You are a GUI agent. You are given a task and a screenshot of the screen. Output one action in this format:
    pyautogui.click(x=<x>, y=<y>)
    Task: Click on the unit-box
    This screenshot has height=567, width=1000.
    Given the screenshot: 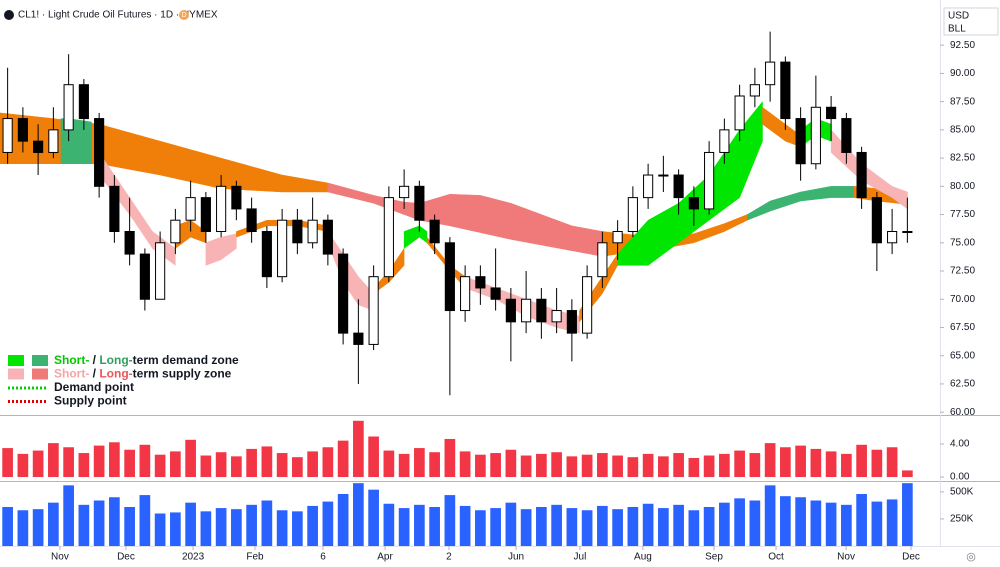 What is the action you would take?
    pyautogui.click(x=971, y=21)
    